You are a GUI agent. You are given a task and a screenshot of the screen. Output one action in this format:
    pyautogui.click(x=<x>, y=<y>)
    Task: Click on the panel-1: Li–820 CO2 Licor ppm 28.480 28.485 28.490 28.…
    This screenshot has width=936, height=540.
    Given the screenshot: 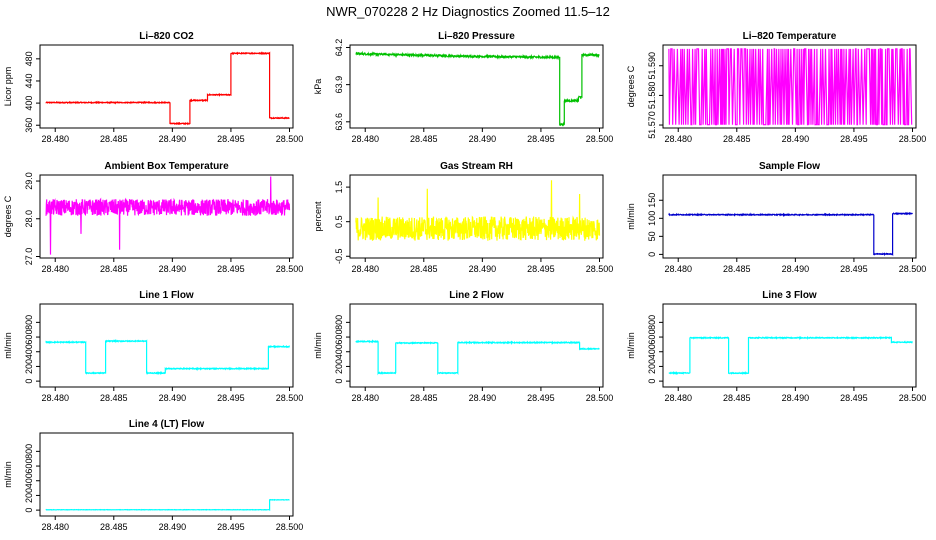 What is the action you would take?
    pyautogui.click(x=153, y=87)
    